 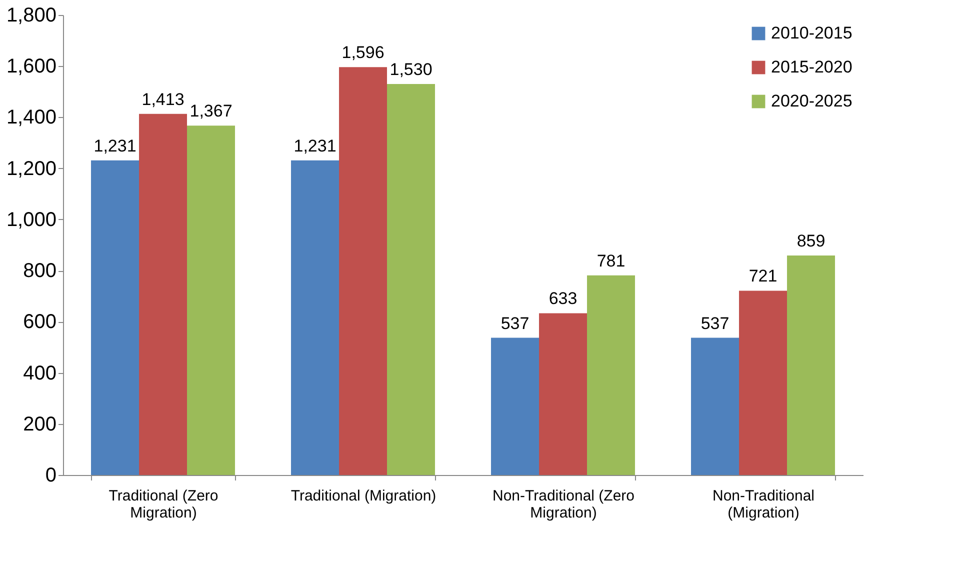 What do you see at coordinates (611, 260) in the screenshot?
I see `data-label: 781` at bounding box center [611, 260].